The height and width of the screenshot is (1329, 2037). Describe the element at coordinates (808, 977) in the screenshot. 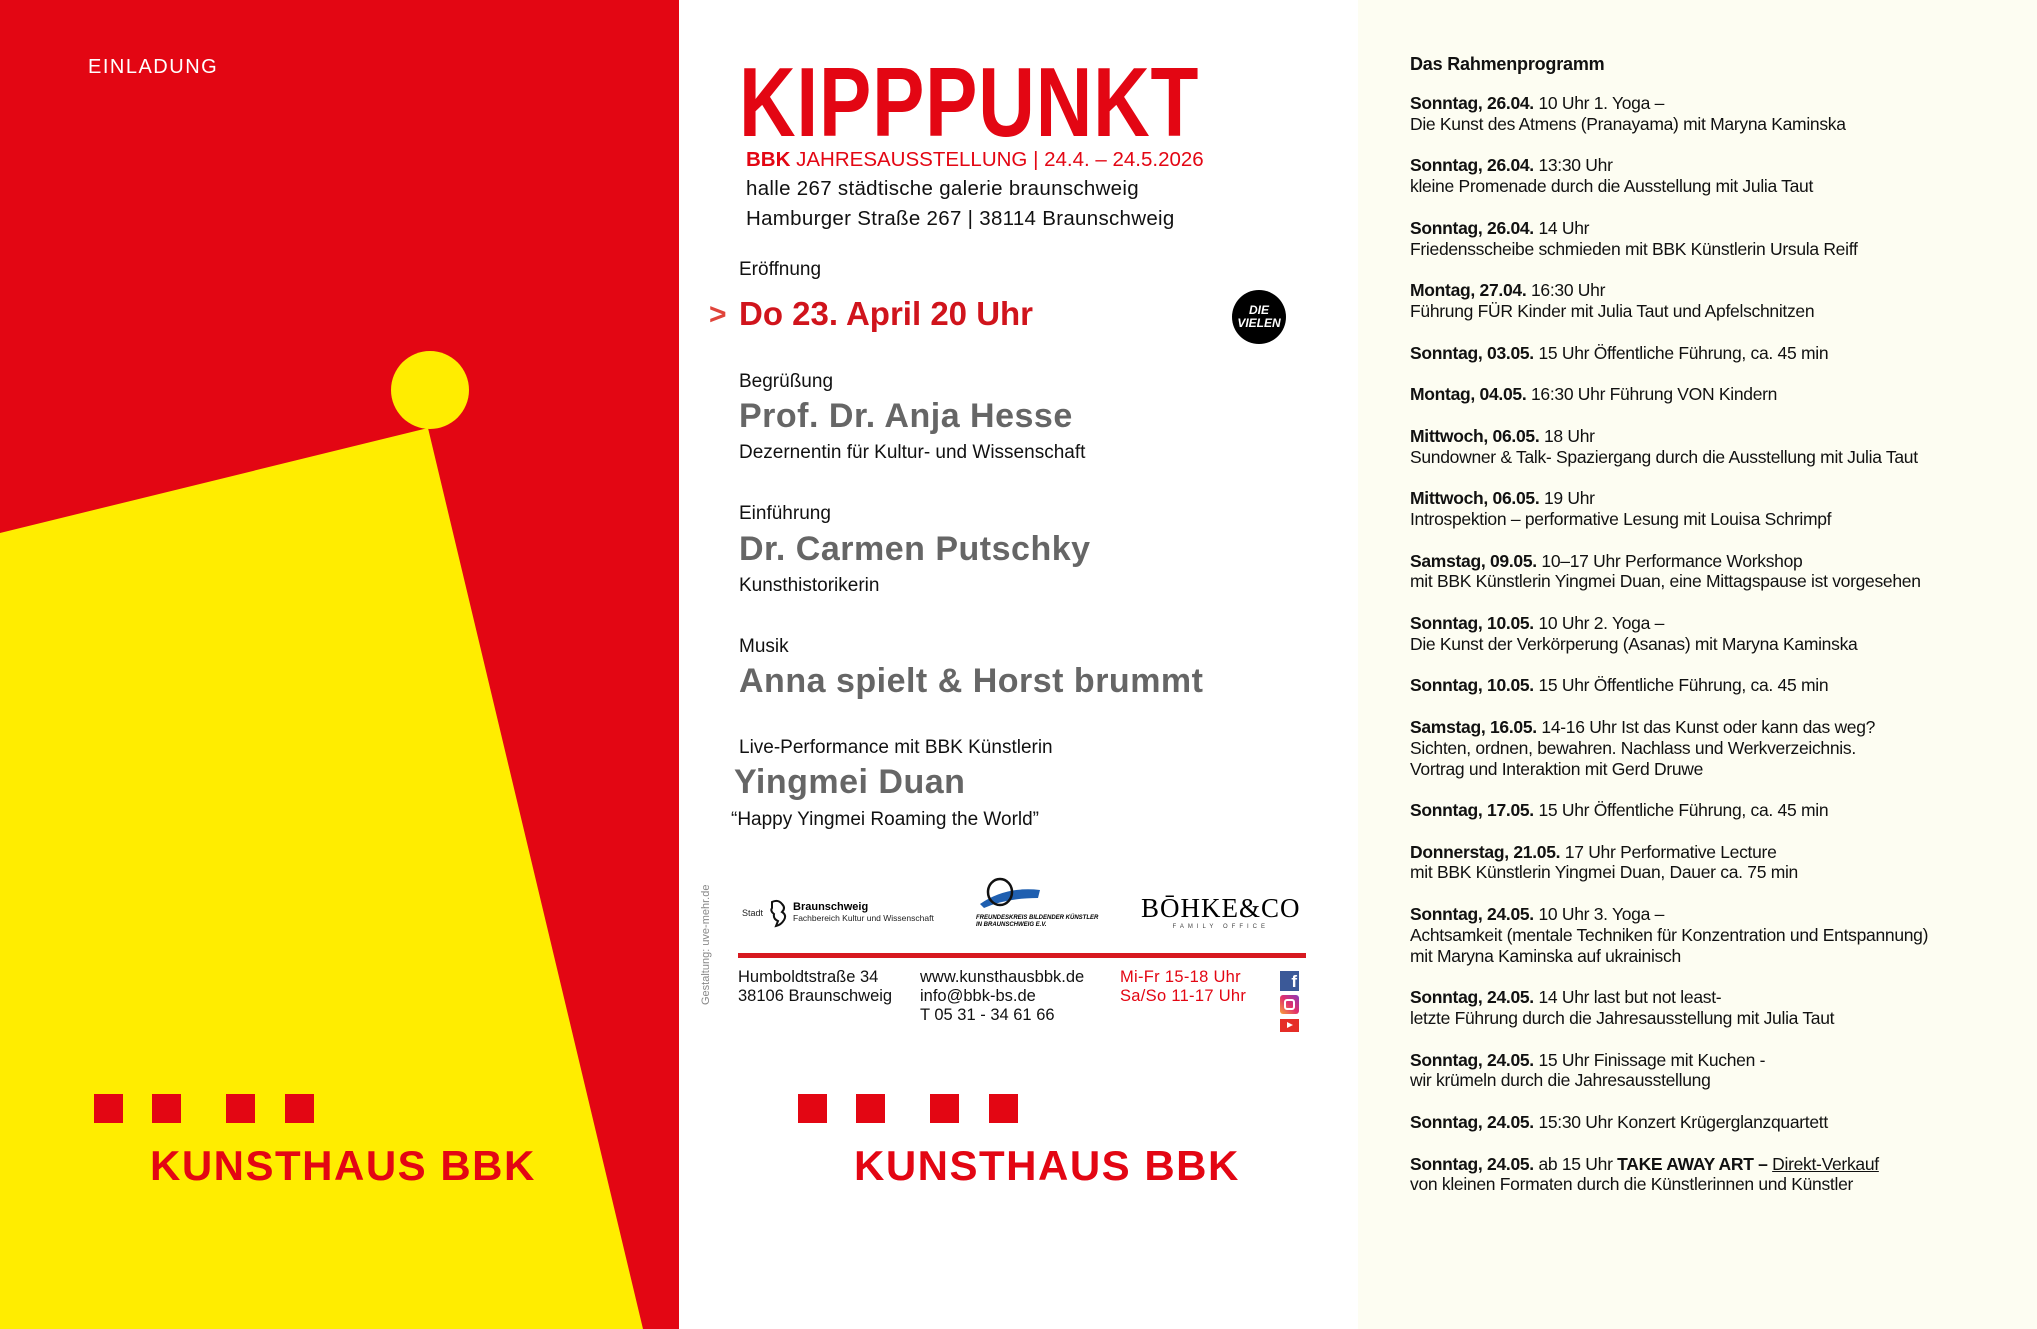

I see `street: Humboldtstraße 34` at that location.